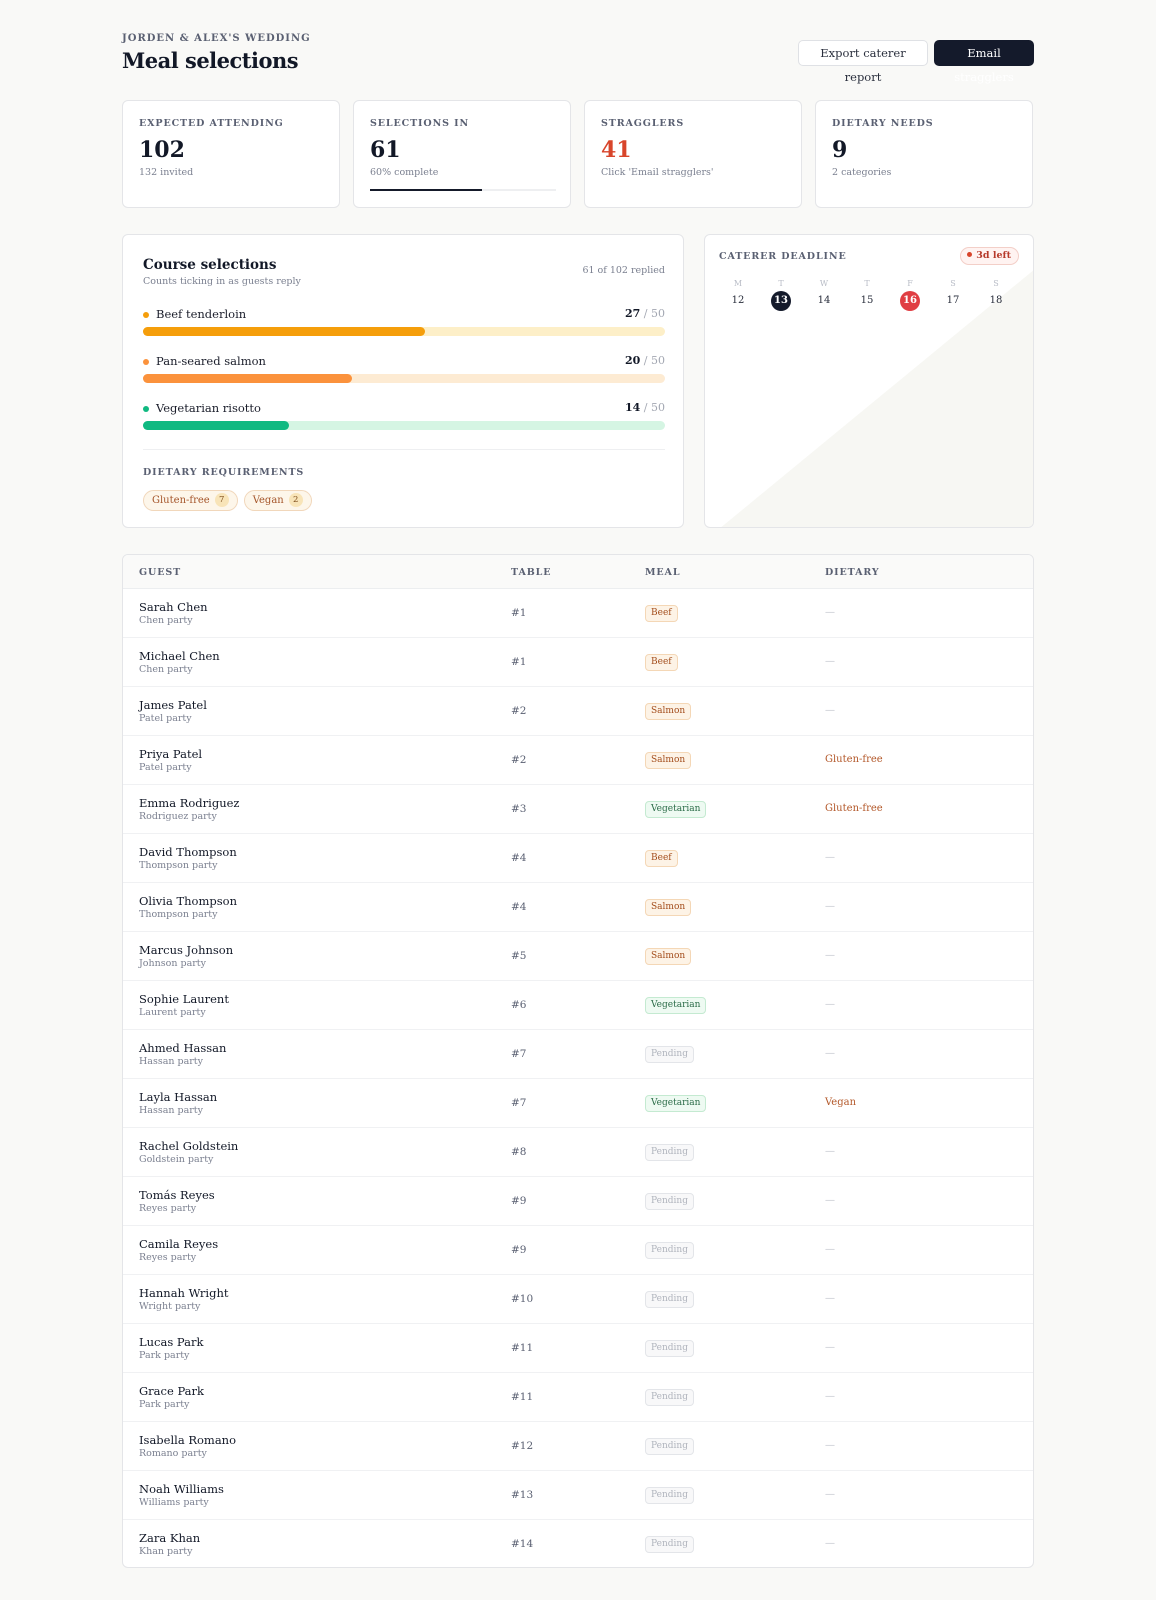 This screenshot has height=1600, width=1156. Describe the element at coordinates (852, 572) in the screenshot. I see `column-header-dietary: DIETARY` at that location.